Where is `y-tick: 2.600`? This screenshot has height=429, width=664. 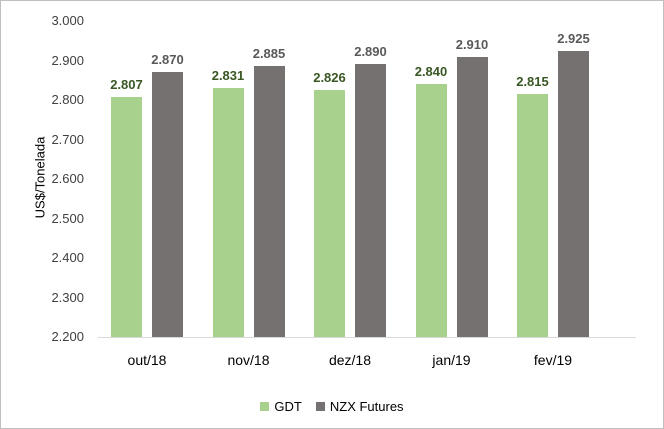 y-tick: 2.600 is located at coordinates (67, 178).